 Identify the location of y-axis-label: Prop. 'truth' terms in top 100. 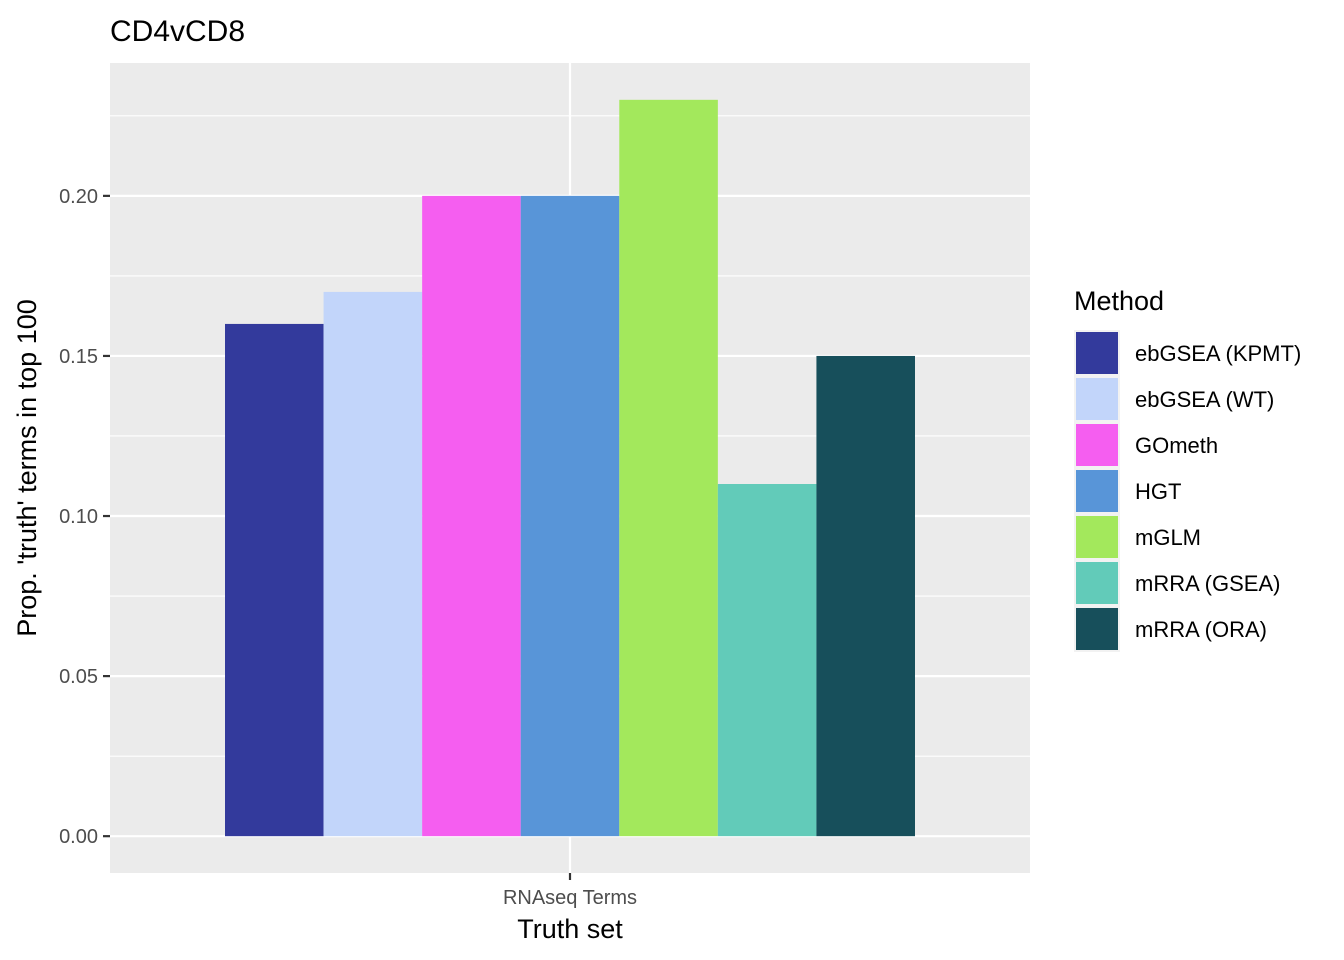
(27, 467).